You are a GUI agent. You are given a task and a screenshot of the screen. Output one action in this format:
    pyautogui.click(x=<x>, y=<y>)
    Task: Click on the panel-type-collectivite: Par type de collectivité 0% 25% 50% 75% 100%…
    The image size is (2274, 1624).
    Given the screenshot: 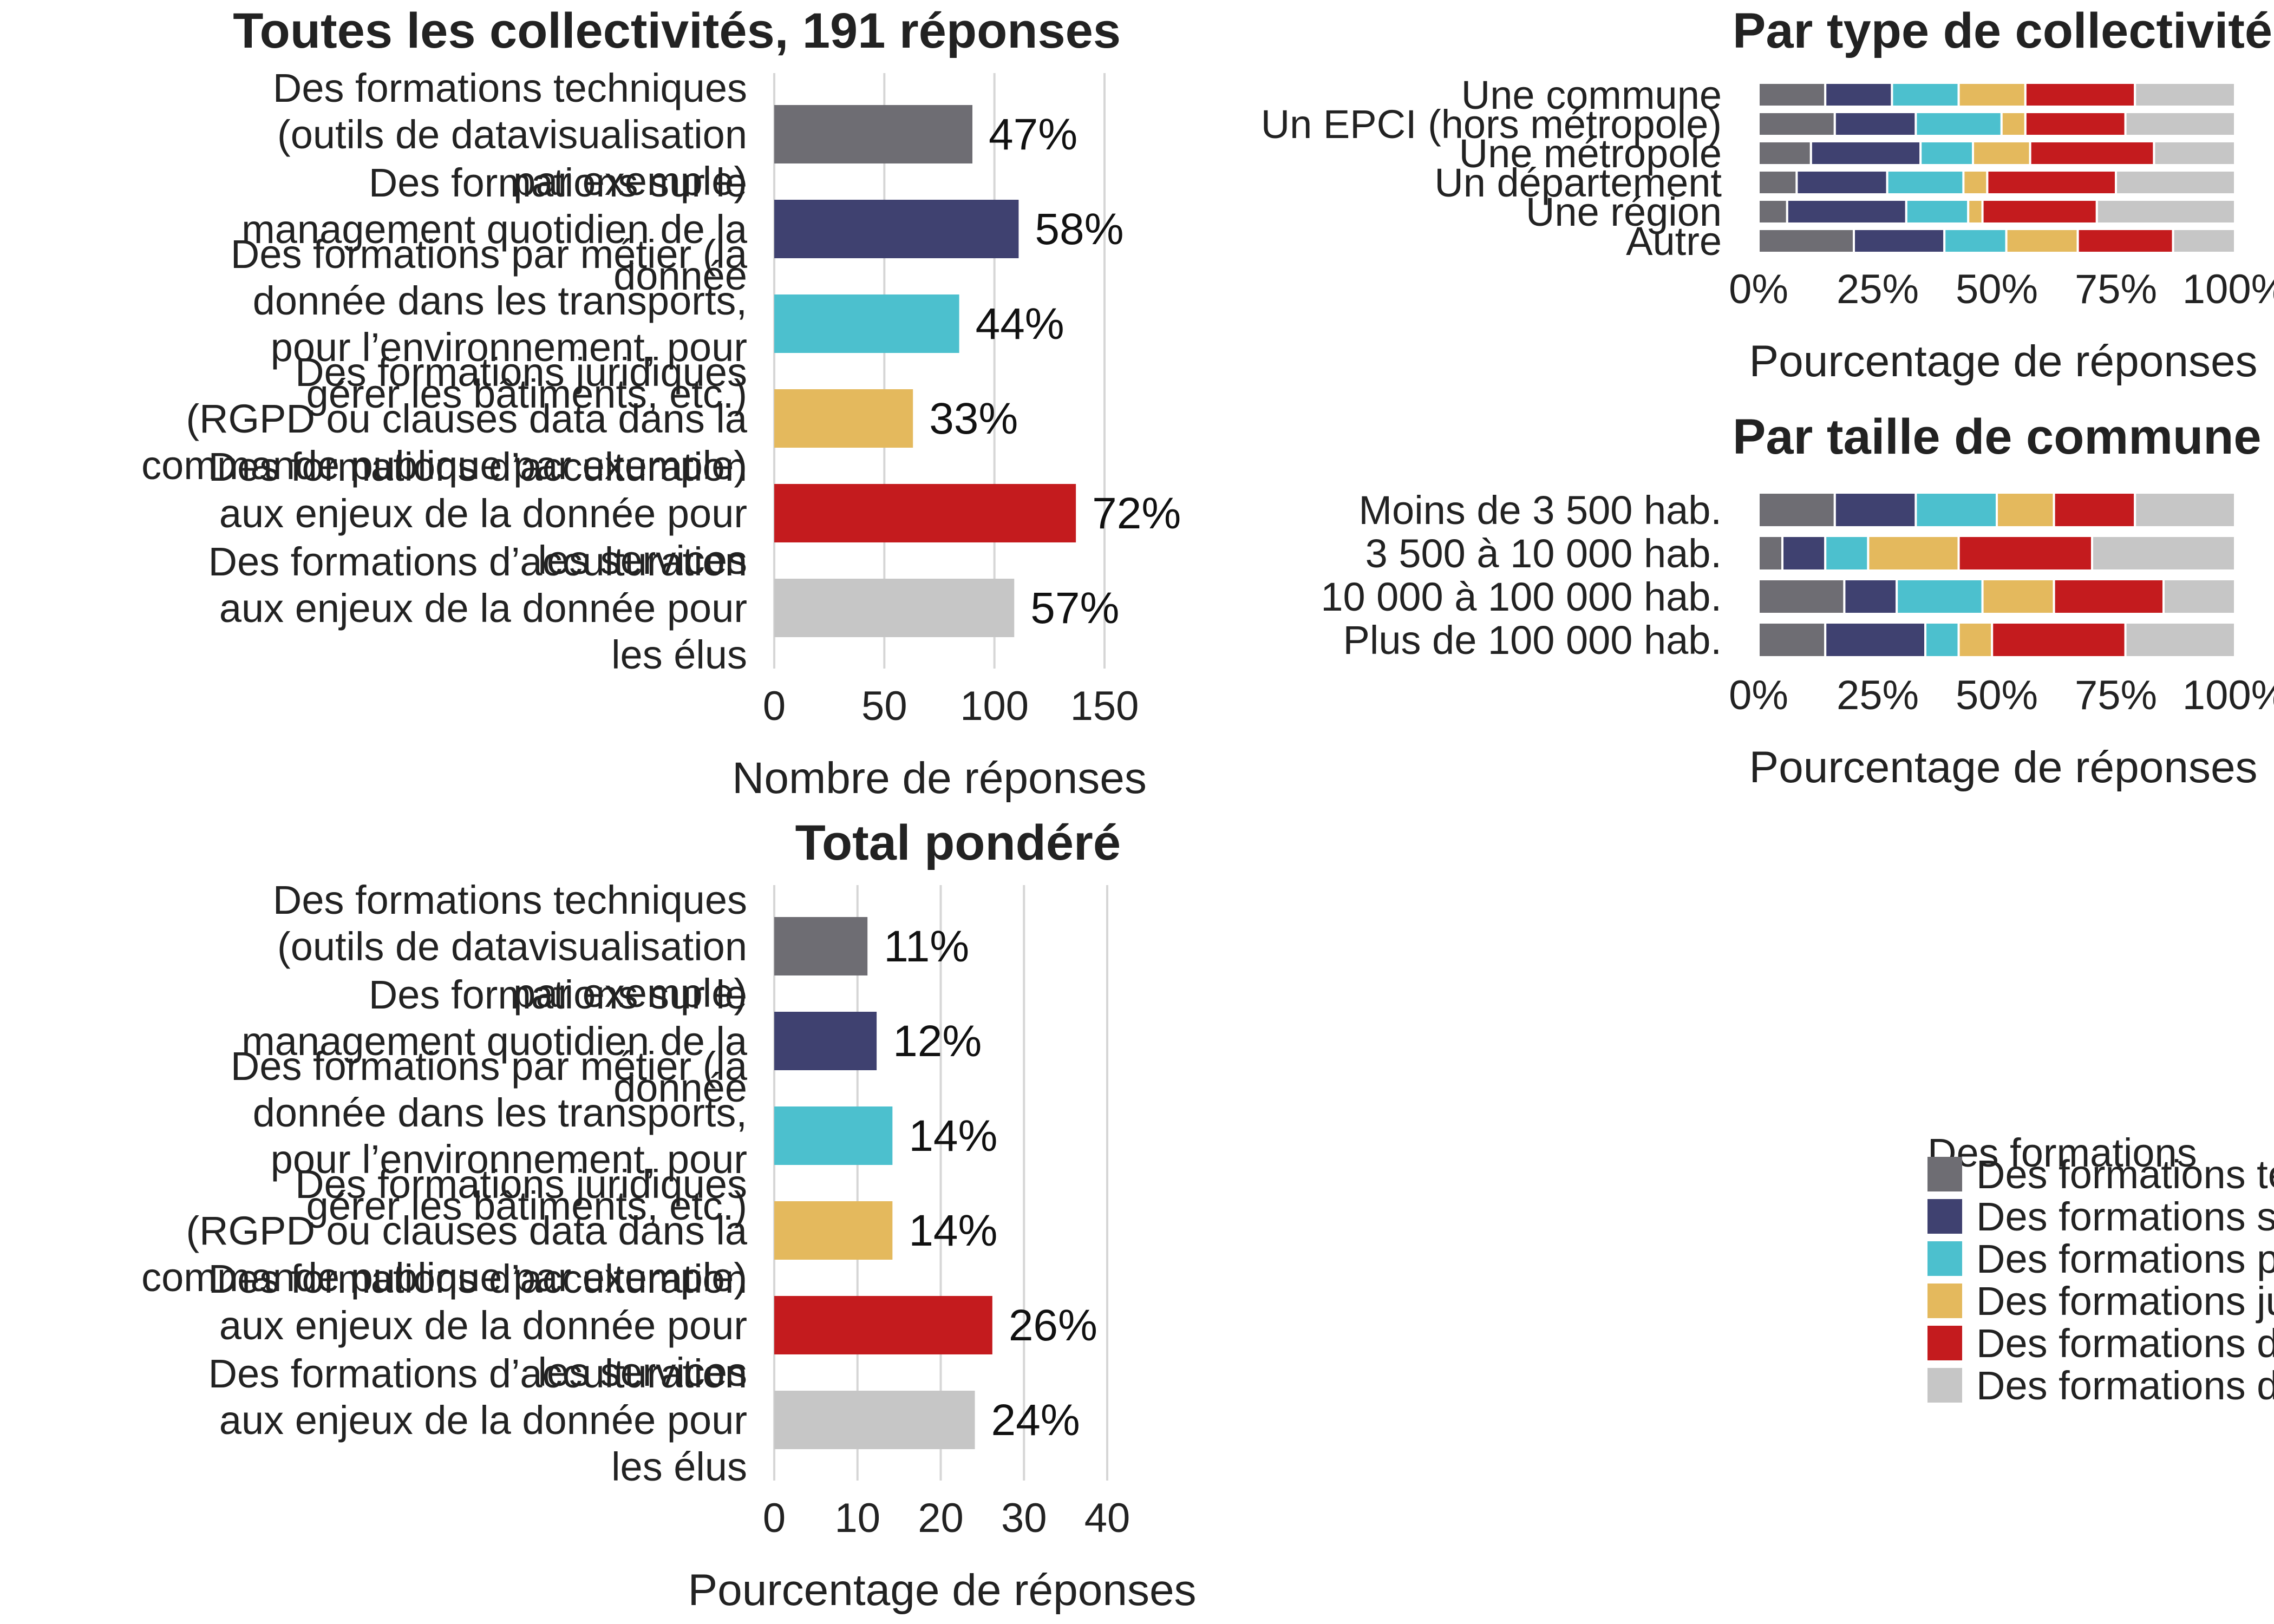 What is the action you would take?
    pyautogui.click(x=1768, y=194)
    